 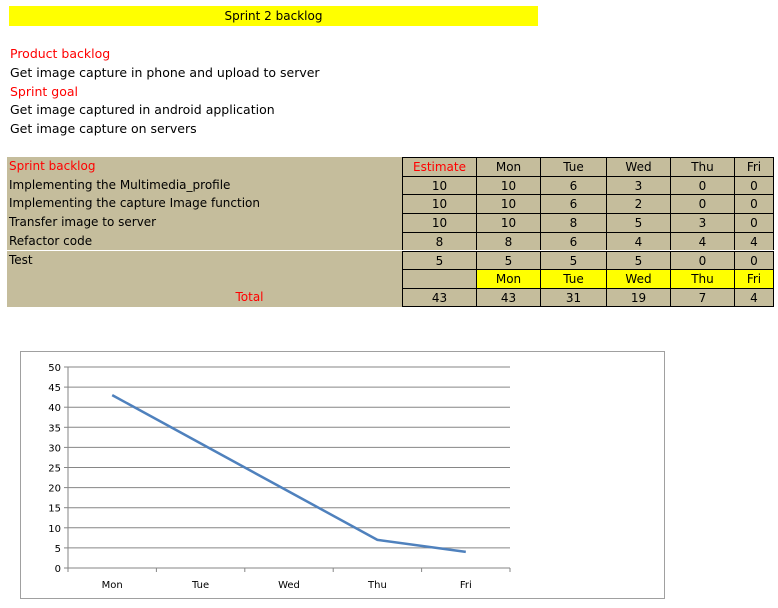 What do you see at coordinates (754, 241) in the screenshot?
I see `task-remaining-fri: 4` at bounding box center [754, 241].